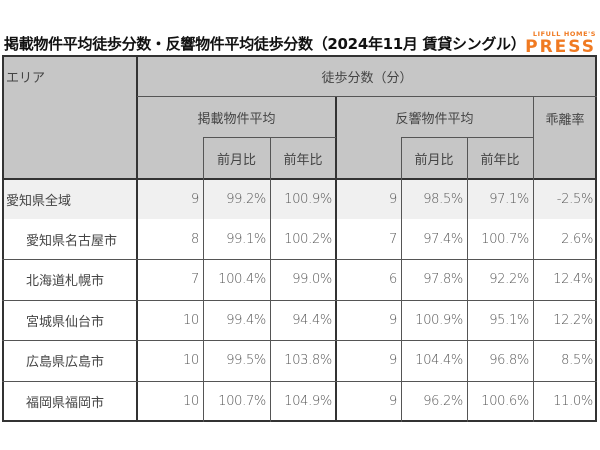 This screenshot has height=450, width=600. Describe the element at coordinates (65, 322) in the screenshot. I see `row-area: 宮城県仙台市` at that location.